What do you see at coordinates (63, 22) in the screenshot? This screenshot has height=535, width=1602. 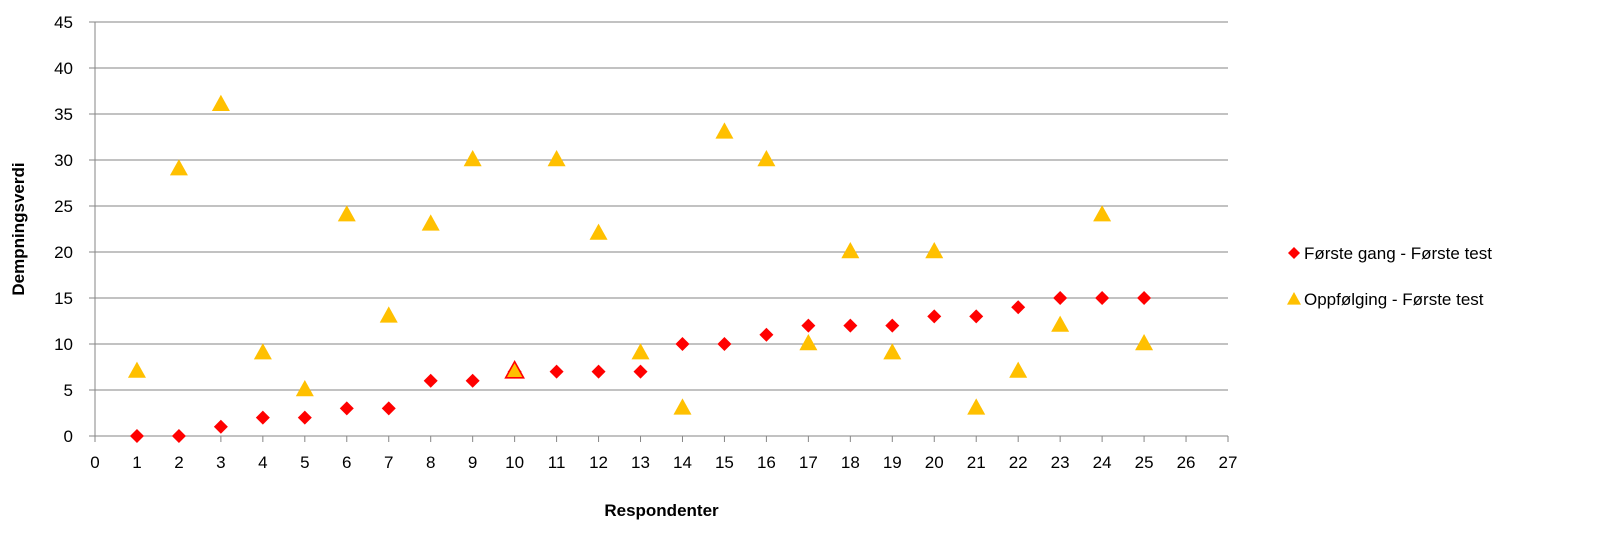 I see `y-tick-label: 45` at bounding box center [63, 22].